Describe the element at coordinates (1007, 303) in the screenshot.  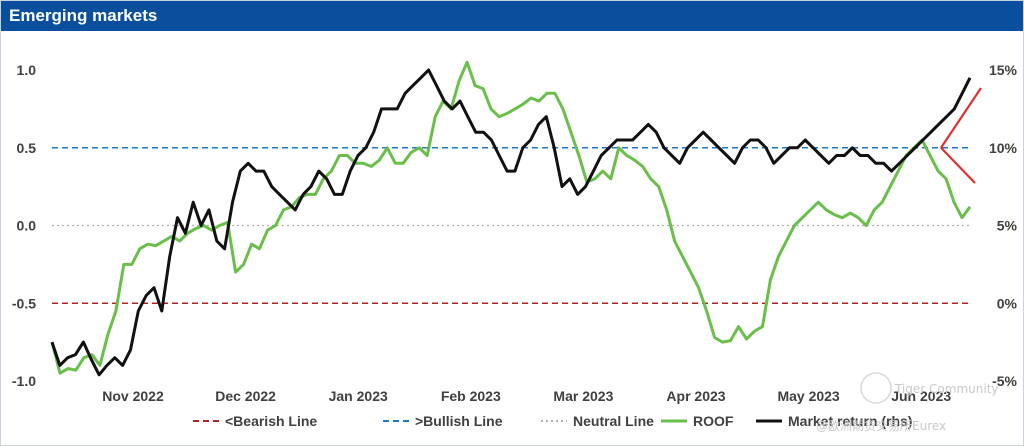
I see `right-tick-label: 0%` at that location.